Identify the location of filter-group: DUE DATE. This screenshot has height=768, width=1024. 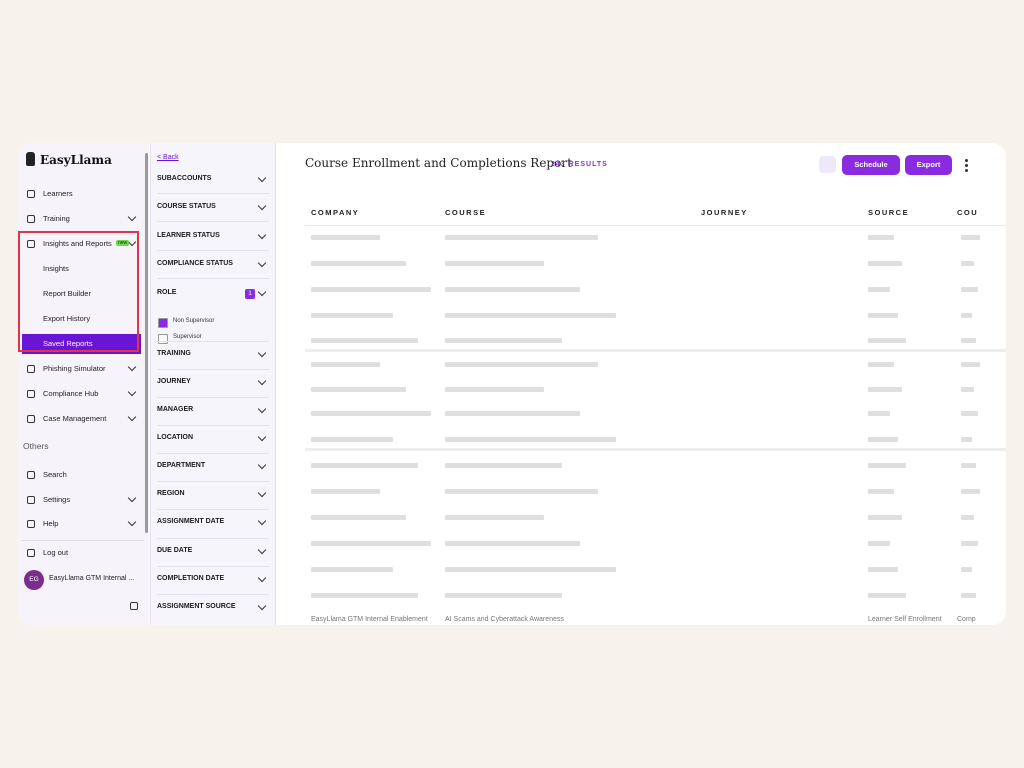
(175, 550).